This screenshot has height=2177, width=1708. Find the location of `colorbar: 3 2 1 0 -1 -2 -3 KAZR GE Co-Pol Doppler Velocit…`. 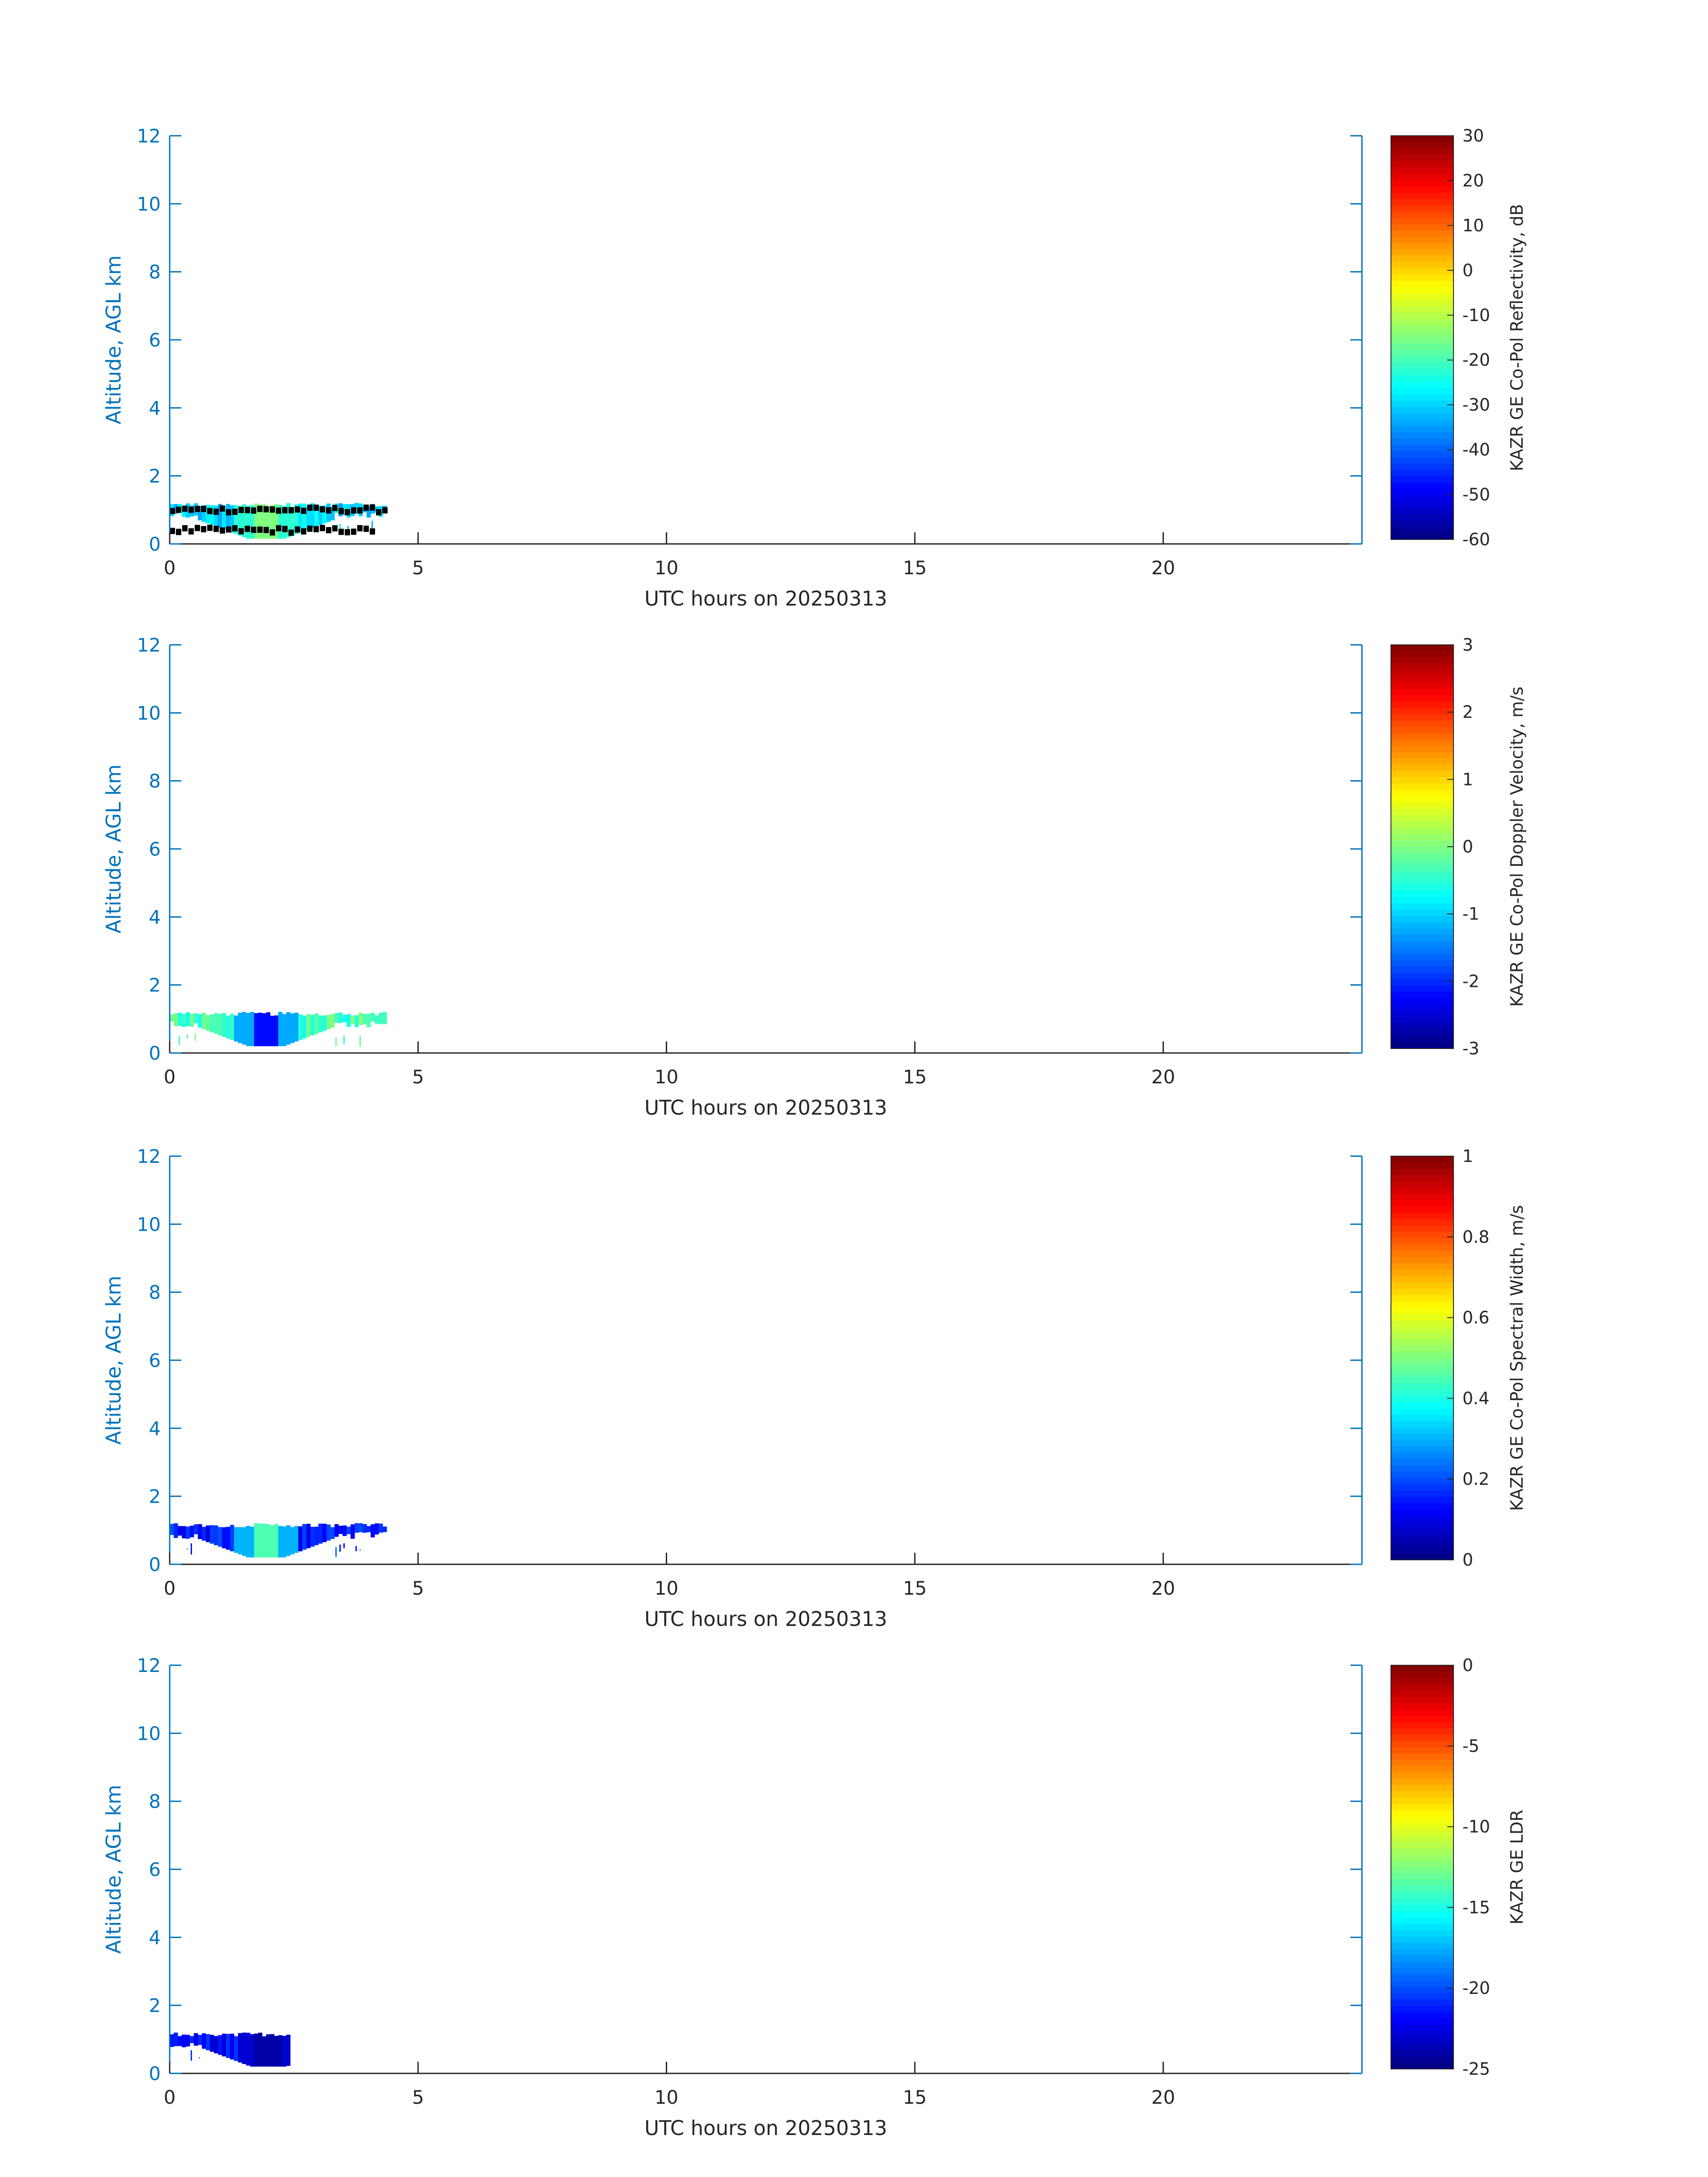

colorbar: 3 2 1 0 -1 -2 -3 KAZR GE Co-Pol Doppler Velocit… is located at coordinates (1459, 846).